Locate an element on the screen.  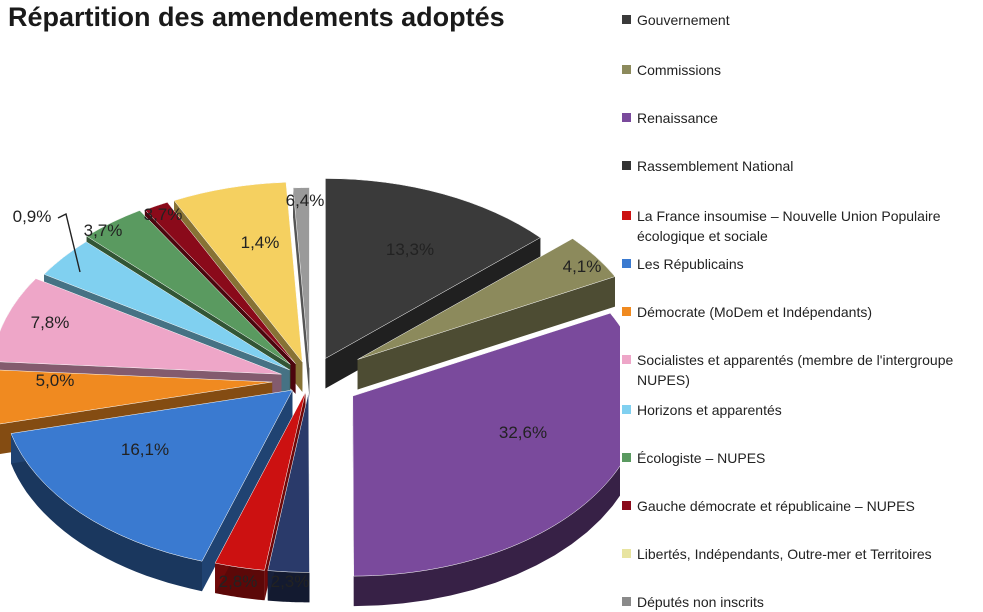
data-label-3: 2,3% is located at coordinates (290, 581).